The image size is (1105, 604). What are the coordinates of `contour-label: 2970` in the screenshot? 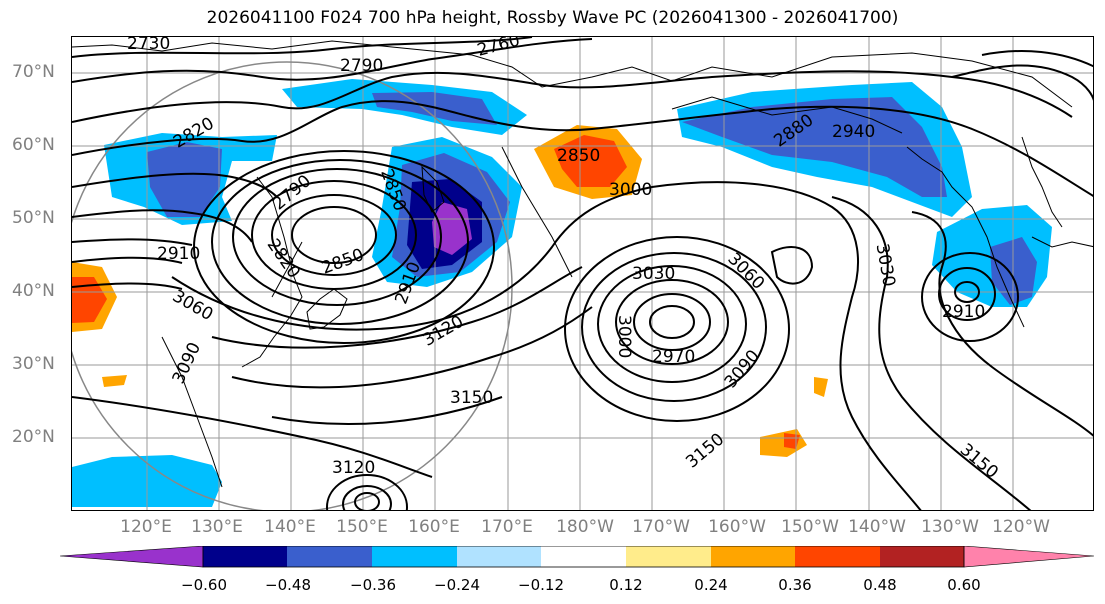 It's located at (673, 357).